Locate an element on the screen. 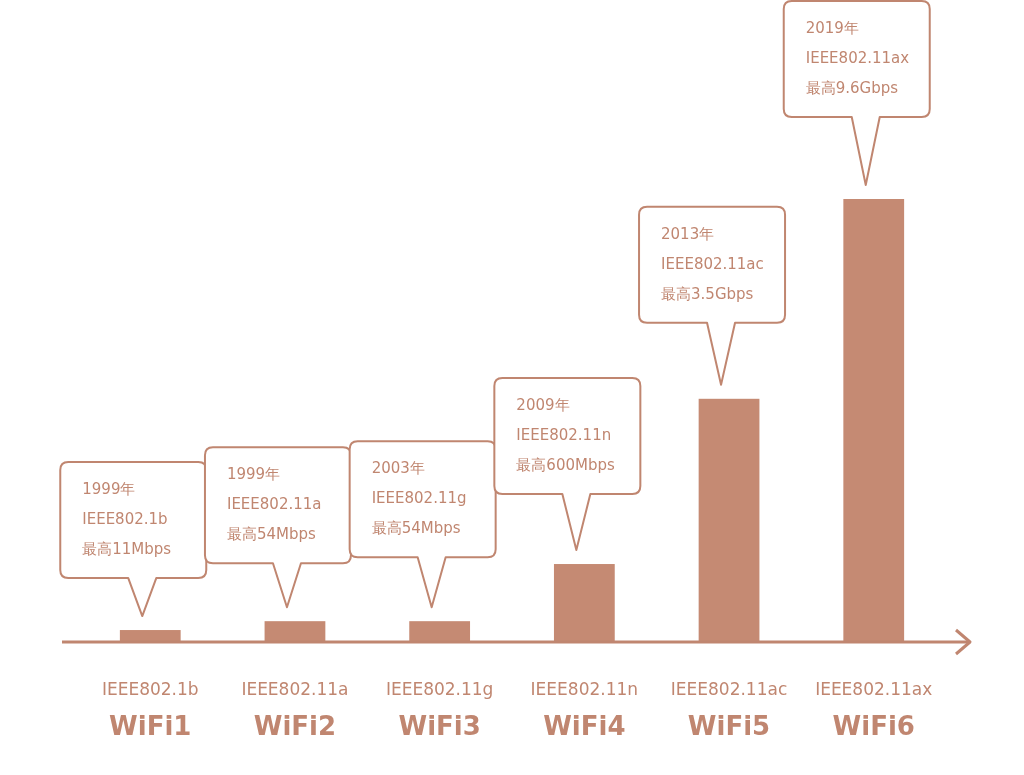 The height and width of the screenshot is (775, 1024). x-tick-label: IEEE802.11g WiFi3 is located at coordinates (439, 710).